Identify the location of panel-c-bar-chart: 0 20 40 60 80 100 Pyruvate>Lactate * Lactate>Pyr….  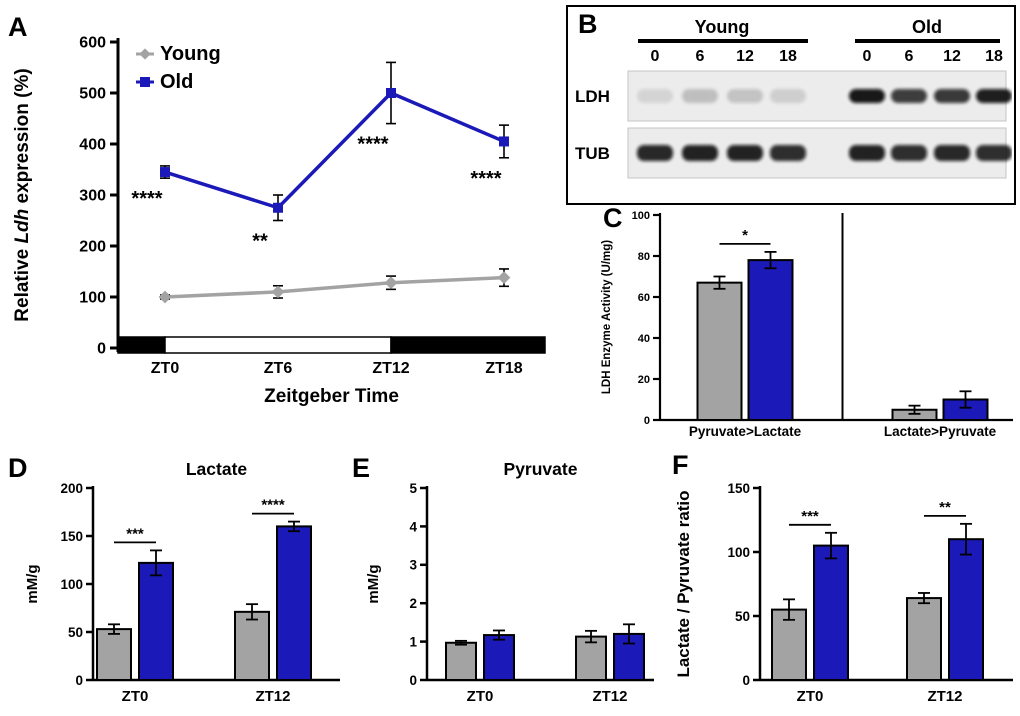
(807, 324).